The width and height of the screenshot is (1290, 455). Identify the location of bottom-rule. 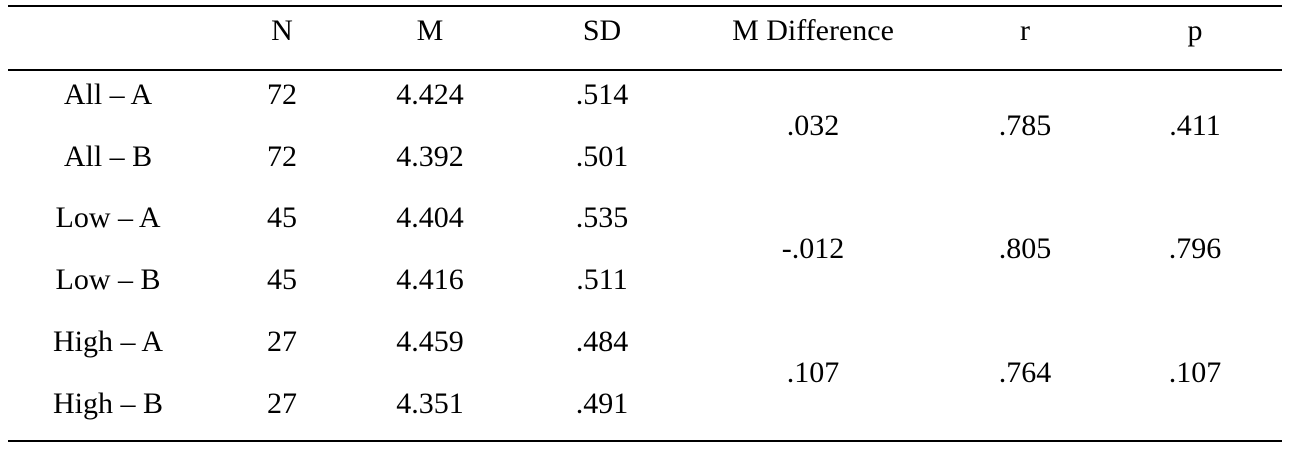
(645, 441).